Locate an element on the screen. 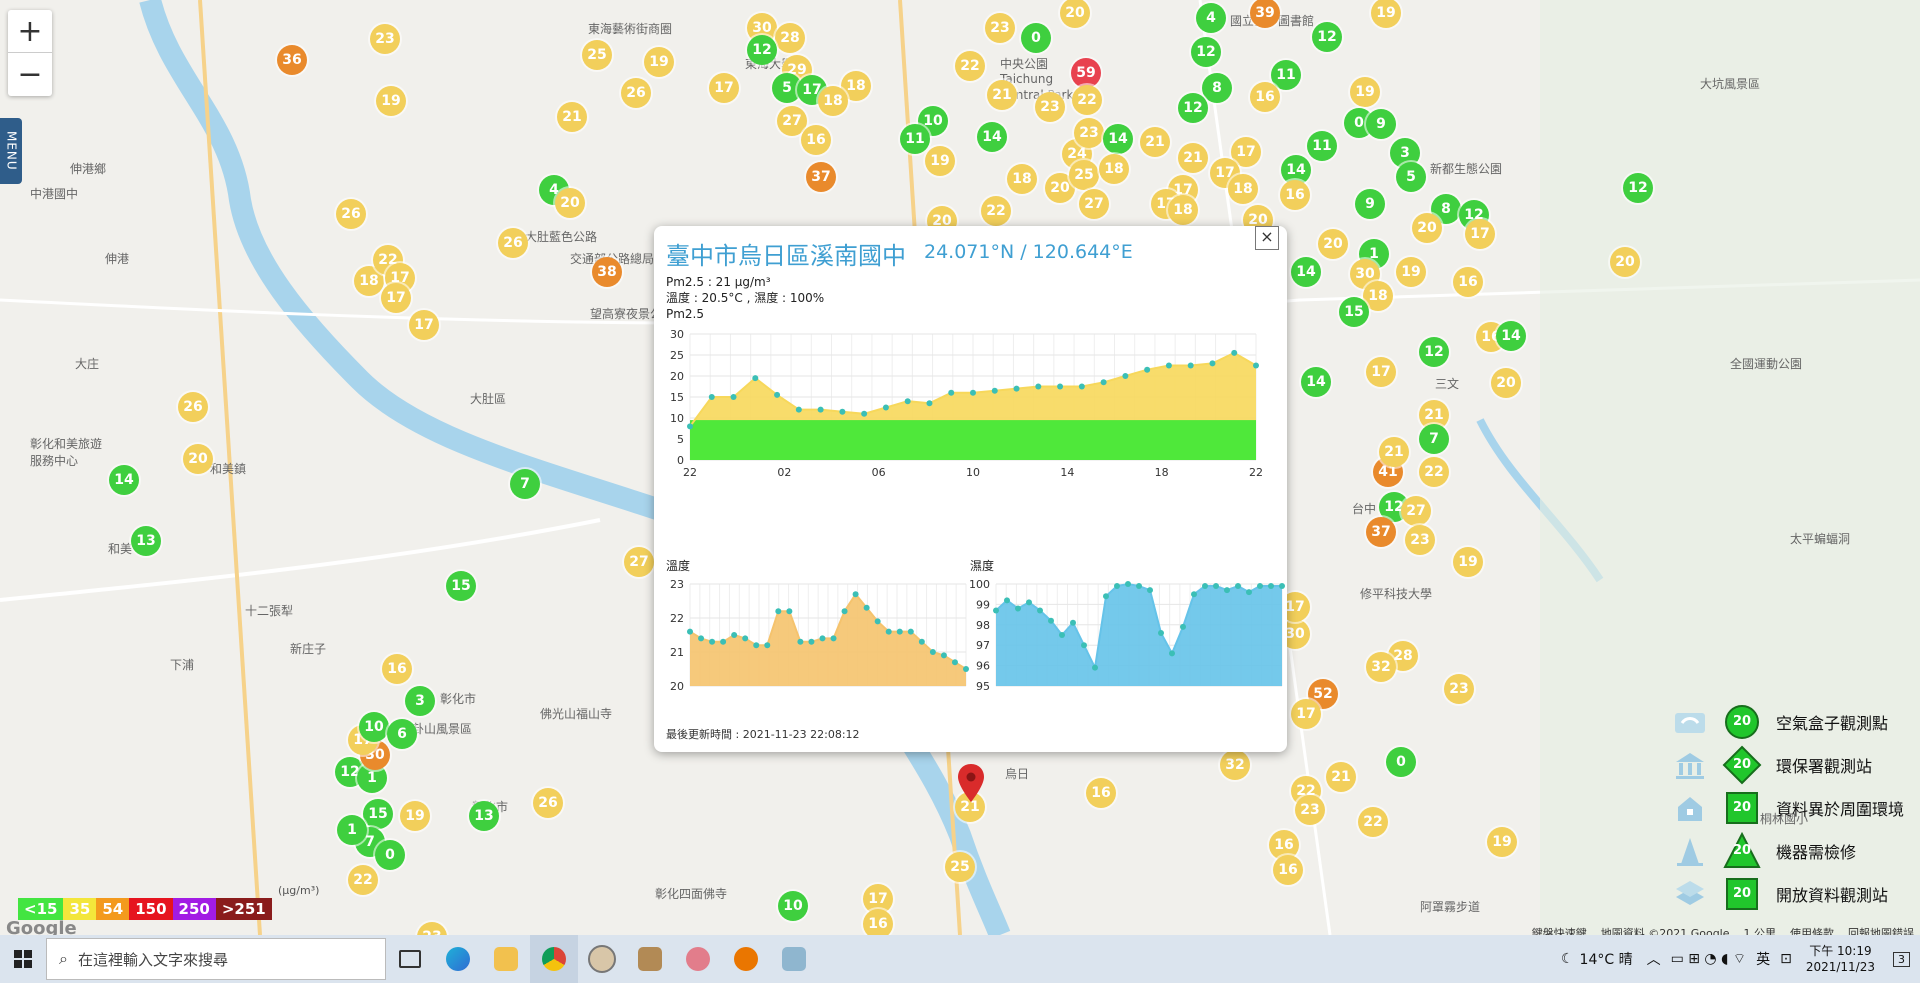 Image resolution: width=1920 pixels, height=983 pixels. app-3d-icon is located at coordinates (794, 959).